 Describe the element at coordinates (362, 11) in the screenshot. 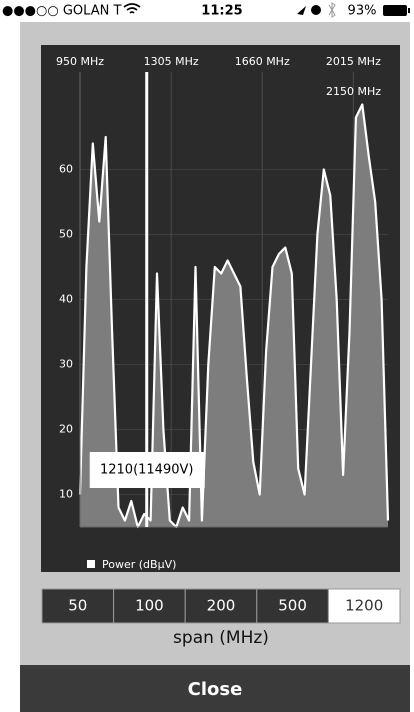

I see `battery-percent: 93%` at that location.